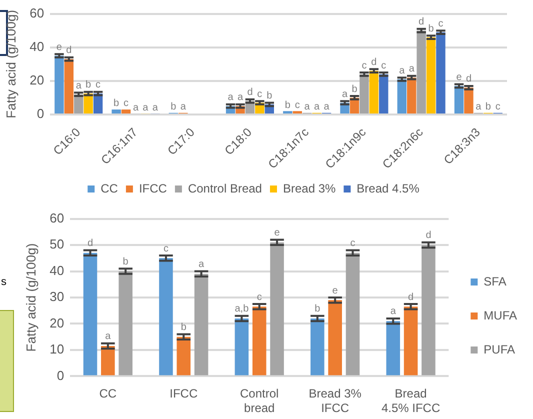 Image resolution: width=533 pixels, height=419 pixels. I want to click on legend-label: PUFA, so click(500, 349).